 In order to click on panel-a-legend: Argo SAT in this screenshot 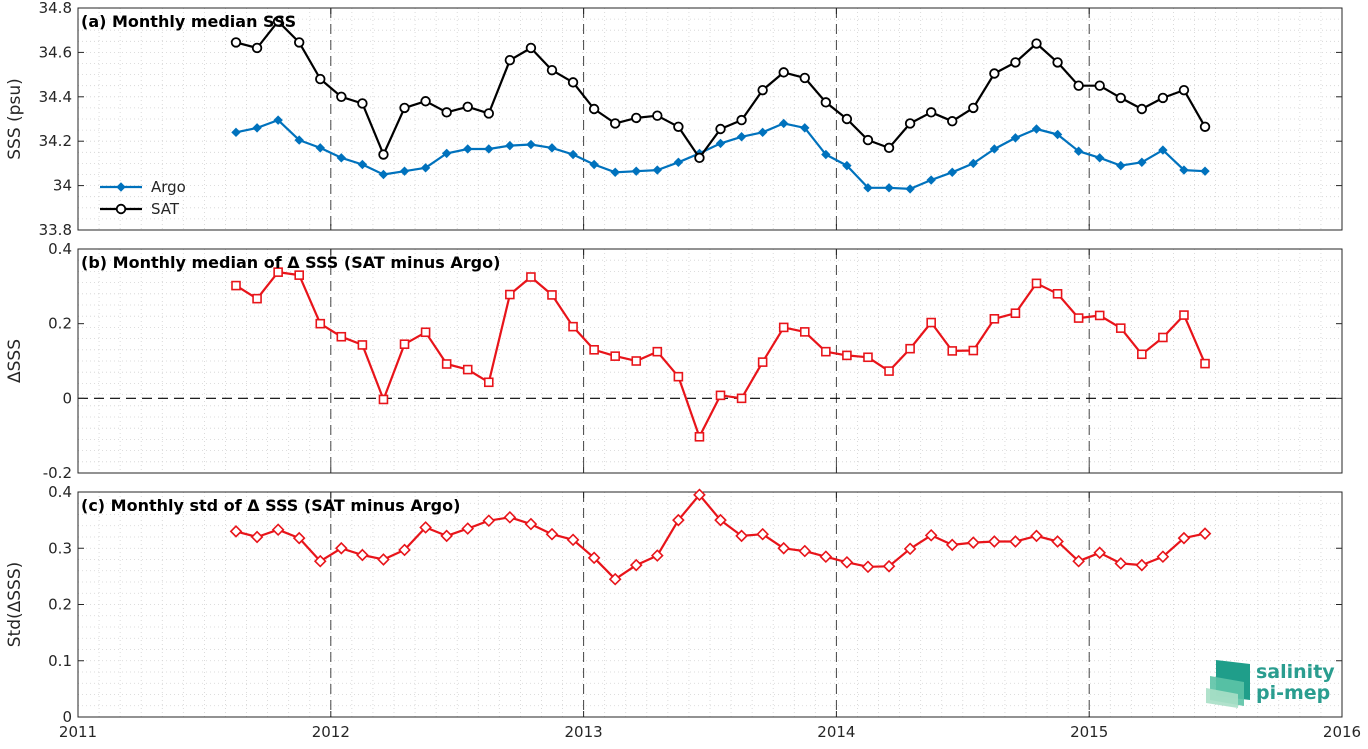, I will do `click(143, 198)`.